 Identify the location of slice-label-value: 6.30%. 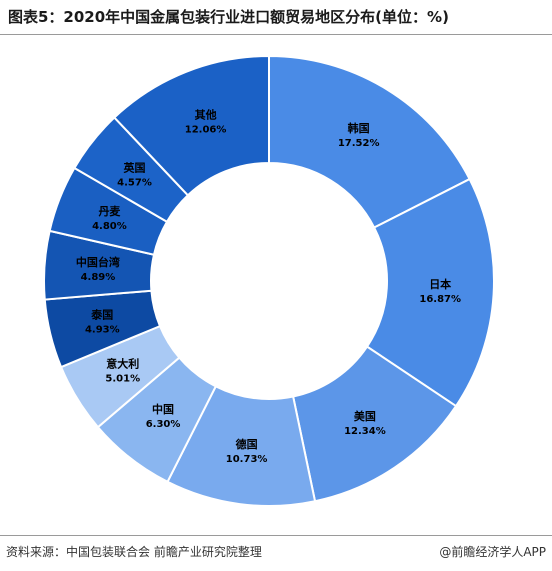
(163, 424).